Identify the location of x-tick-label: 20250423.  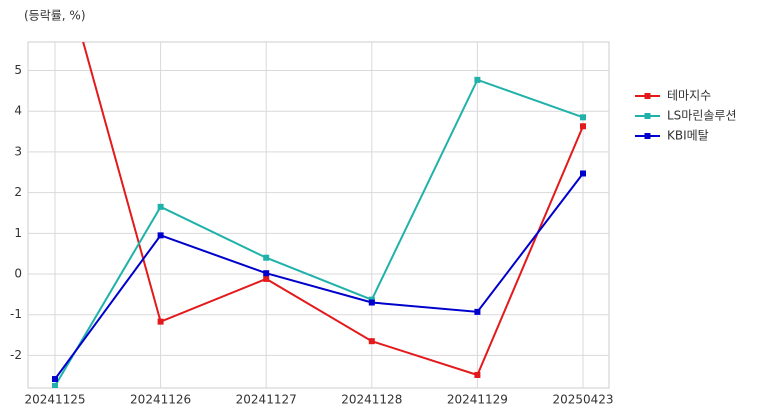
(582, 400).